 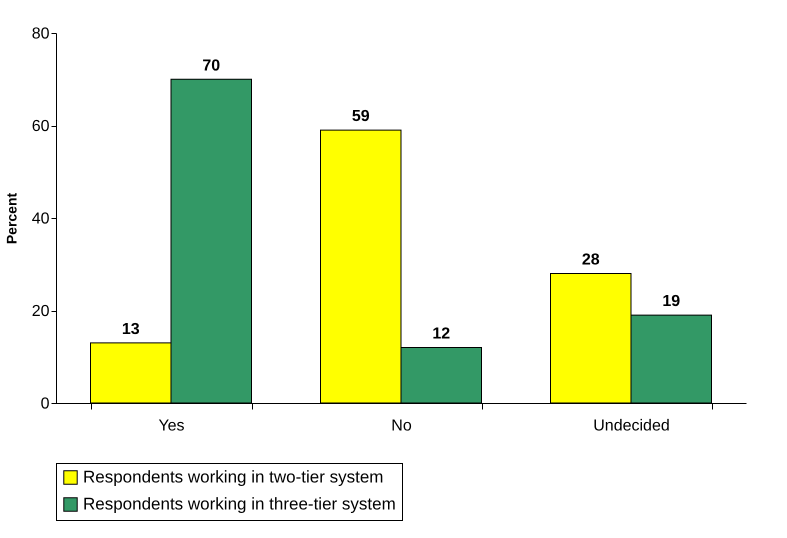 I want to click on legend-label: Respondents working in two-tier system, so click(x=233, y=477).